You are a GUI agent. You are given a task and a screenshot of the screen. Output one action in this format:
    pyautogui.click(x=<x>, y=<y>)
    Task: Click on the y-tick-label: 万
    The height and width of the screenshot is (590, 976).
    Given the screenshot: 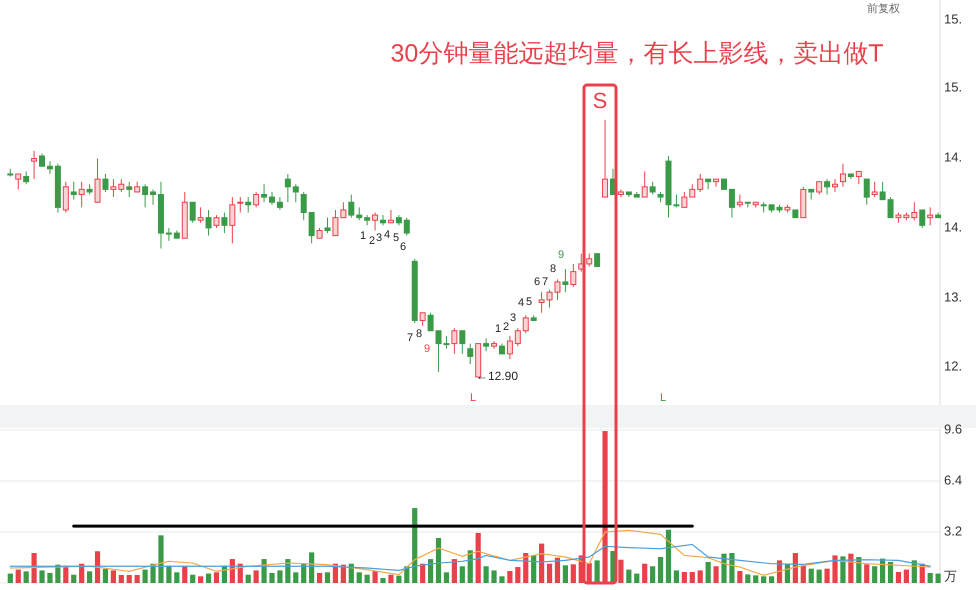 What is the action you would take?
    pyautogui.click(x=950, y=576)
    